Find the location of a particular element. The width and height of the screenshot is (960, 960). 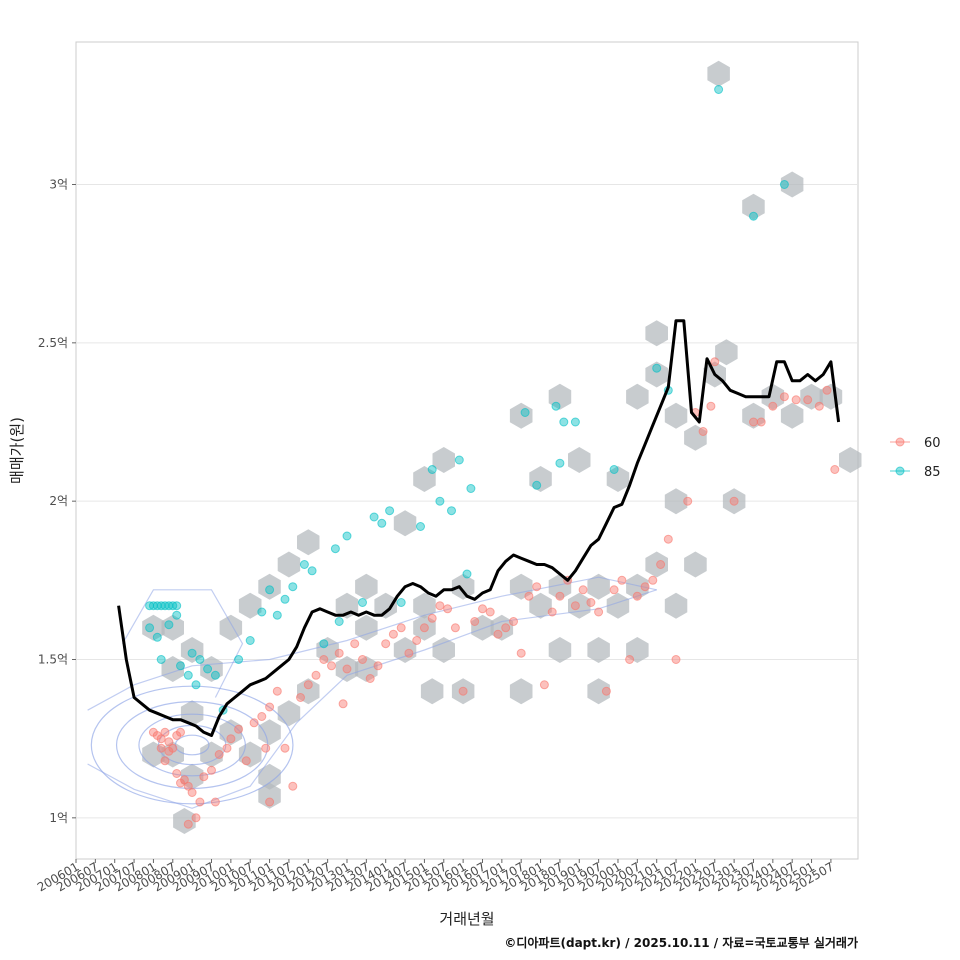

y-tick-label: 2.5억 is located at coordinates (53, 343).